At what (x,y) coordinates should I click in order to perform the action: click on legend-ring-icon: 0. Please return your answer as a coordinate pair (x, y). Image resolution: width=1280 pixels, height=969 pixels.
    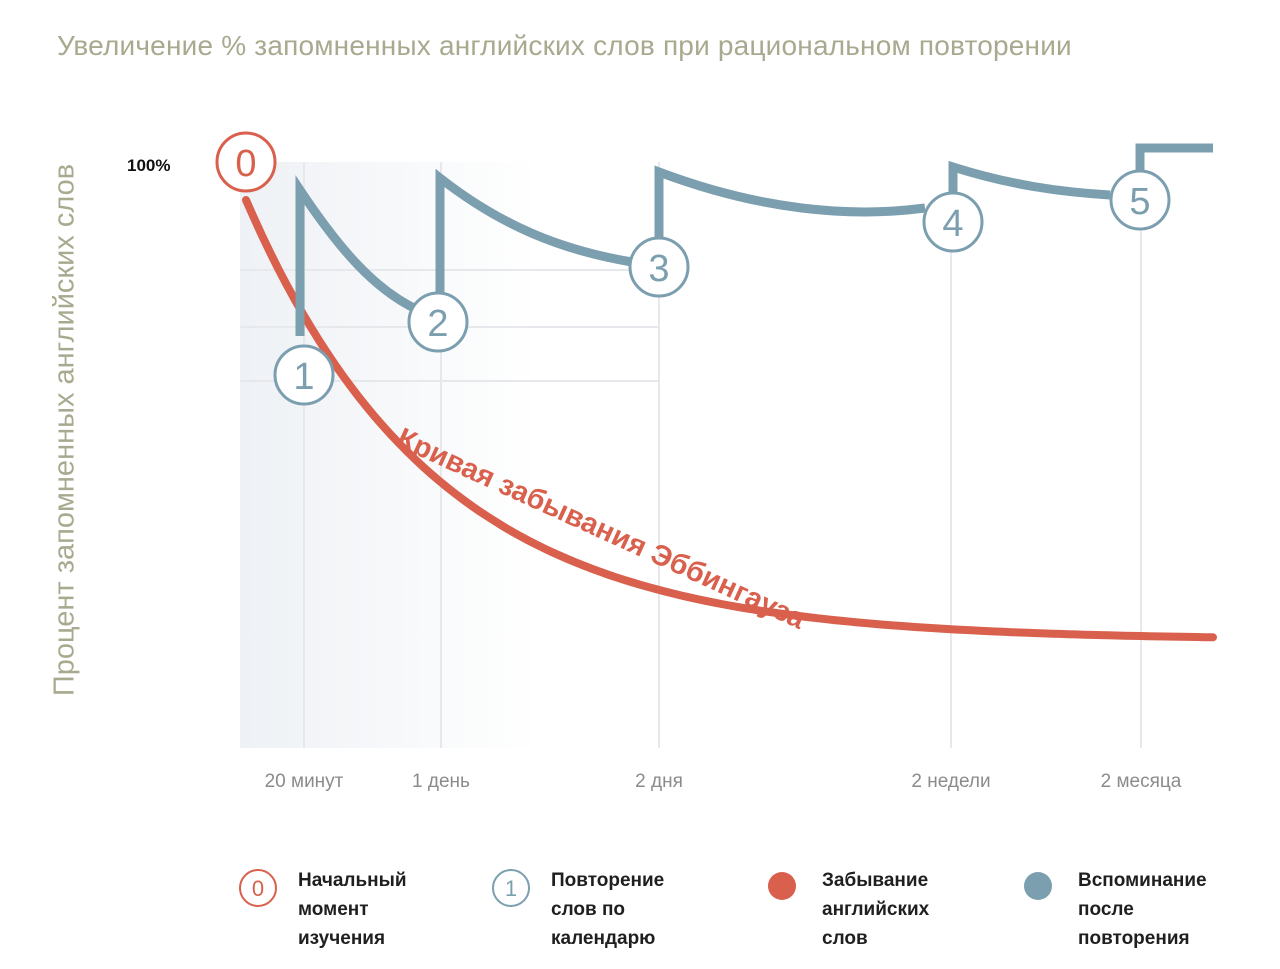
    Looking at the image, I should click on (258, 888).